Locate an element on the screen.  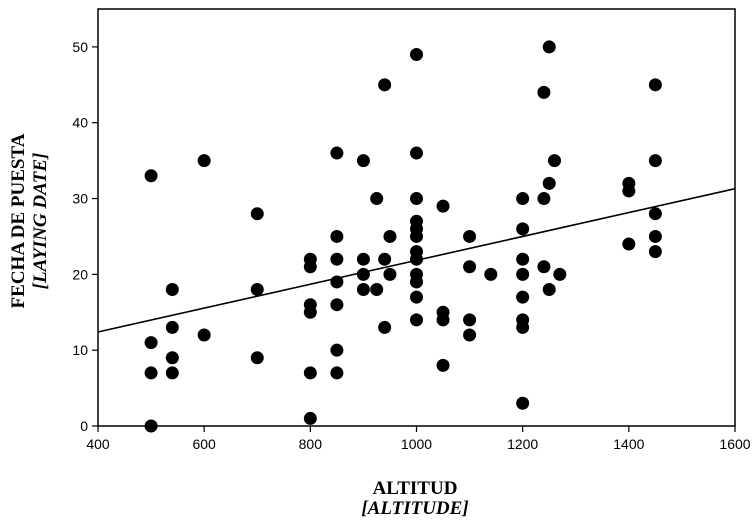
x-tick-label: 800 is located at coordinates (311, 444).